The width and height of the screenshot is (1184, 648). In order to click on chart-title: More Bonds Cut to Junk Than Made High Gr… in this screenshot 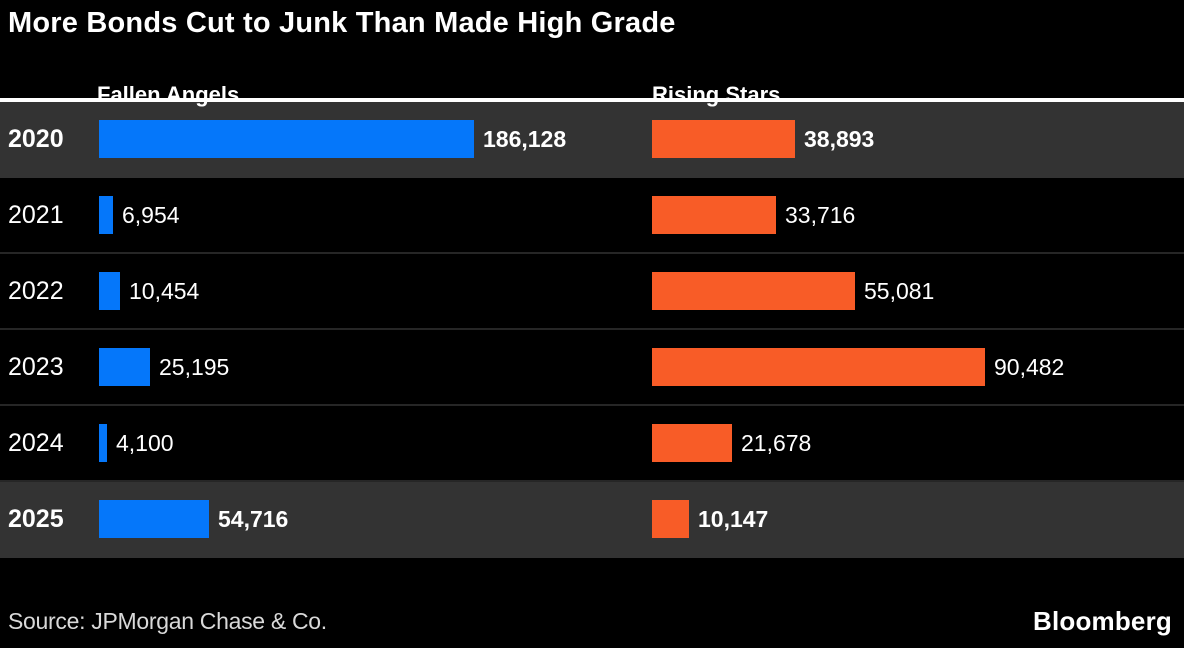, I will do `click(342, 23)`.